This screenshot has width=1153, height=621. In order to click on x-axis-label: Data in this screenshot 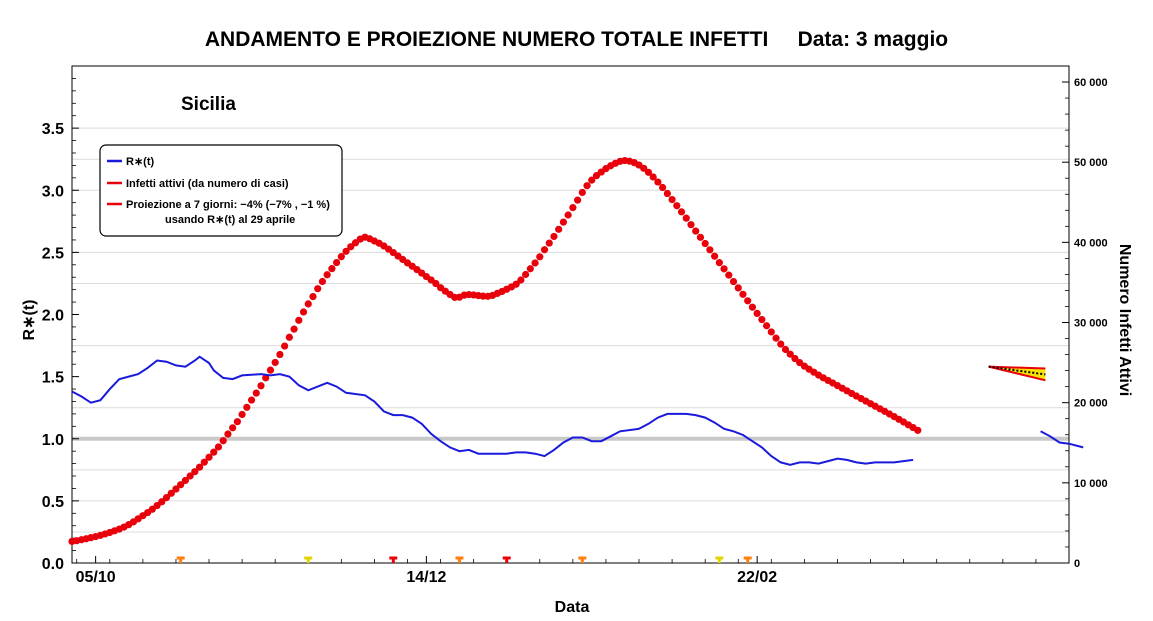, I will do `click(572, 607)`.